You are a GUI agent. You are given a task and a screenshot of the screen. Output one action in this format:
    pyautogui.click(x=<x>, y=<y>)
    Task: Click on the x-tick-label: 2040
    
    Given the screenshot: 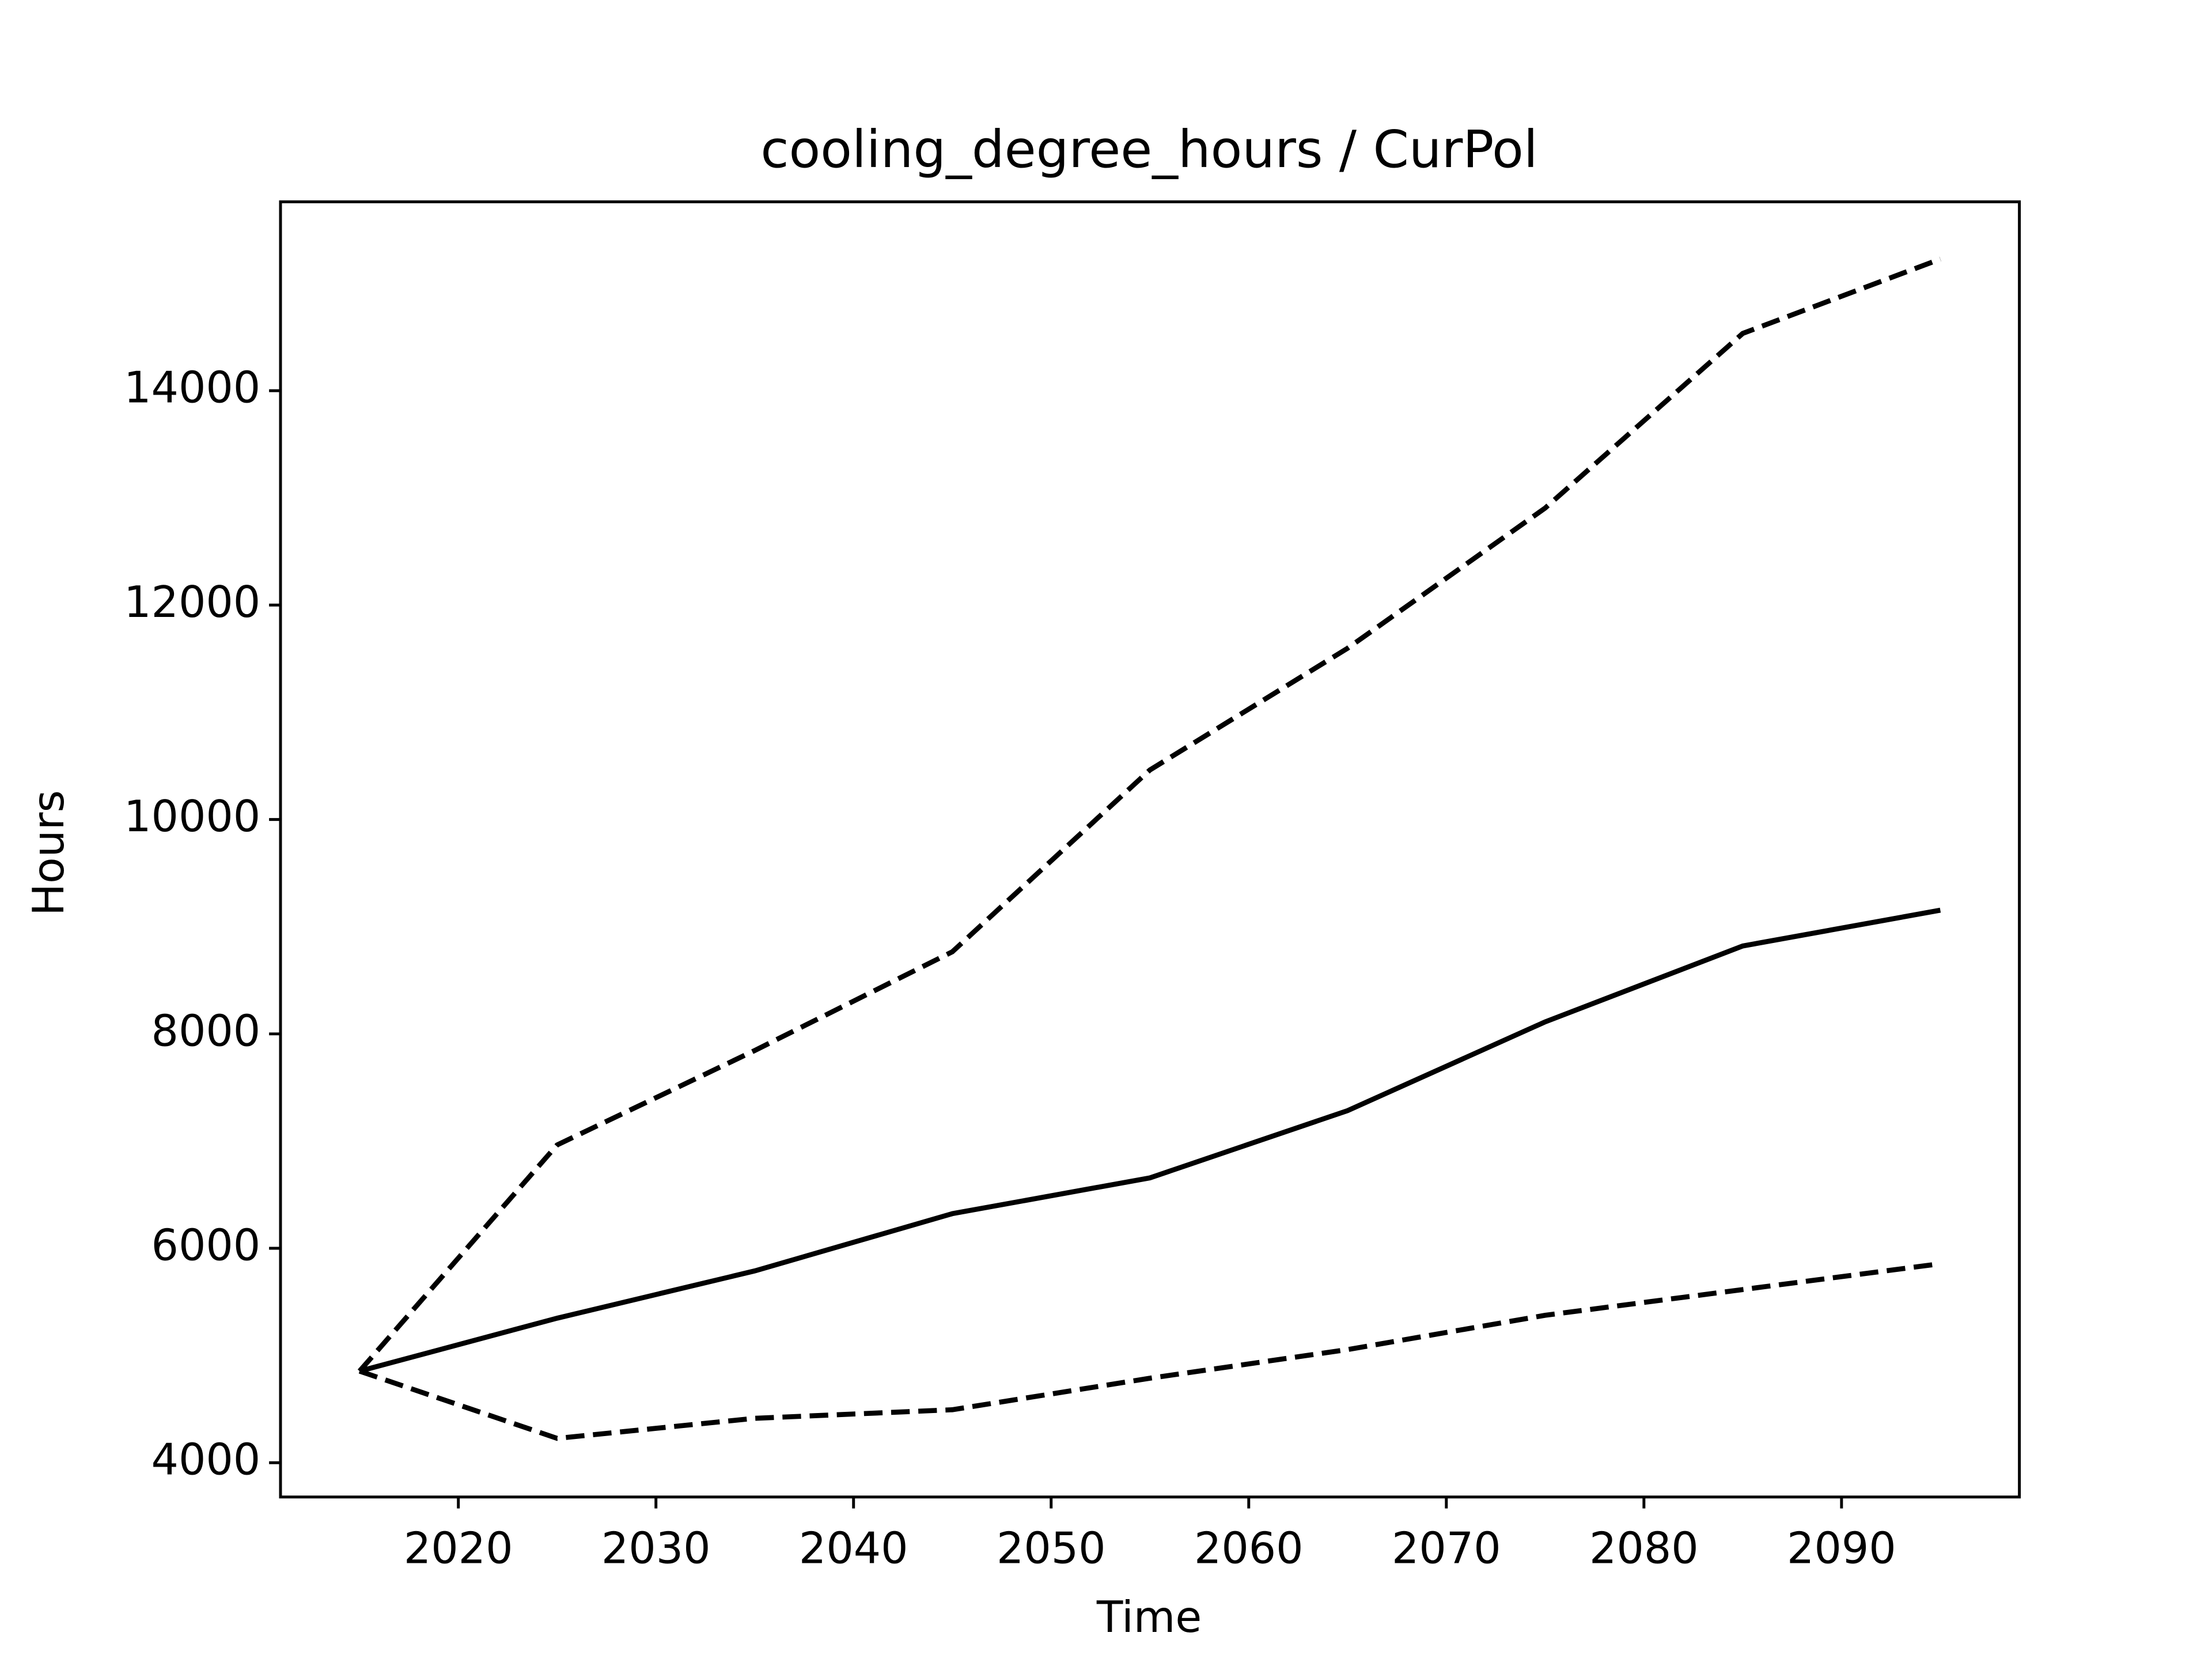 What is the action you would take?
    pyautogui.click(x=853, y=1549)
    